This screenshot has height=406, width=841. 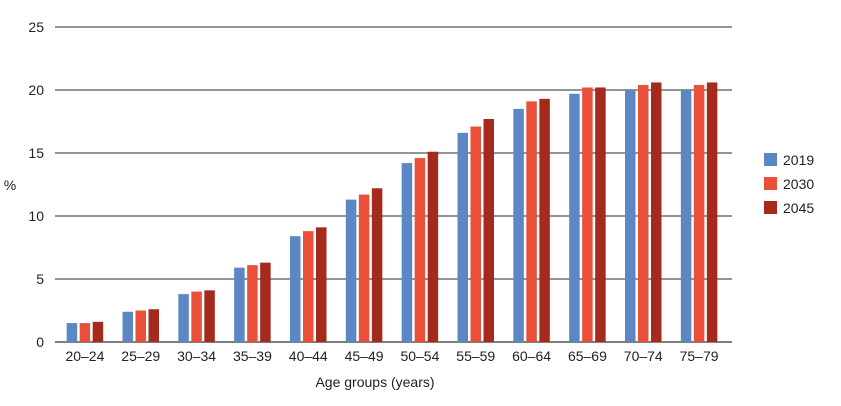 I want to click on bar-2030-65–69, so click(x=587, y=214).